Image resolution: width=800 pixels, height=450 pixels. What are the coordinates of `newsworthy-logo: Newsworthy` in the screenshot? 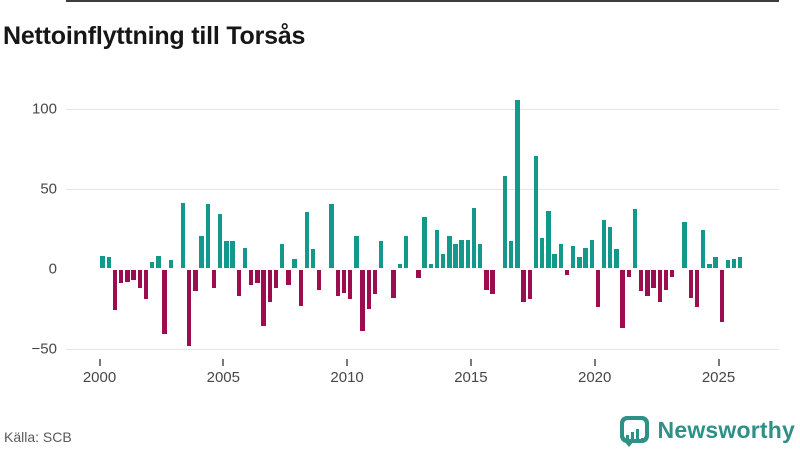 It's located at (707, 430).